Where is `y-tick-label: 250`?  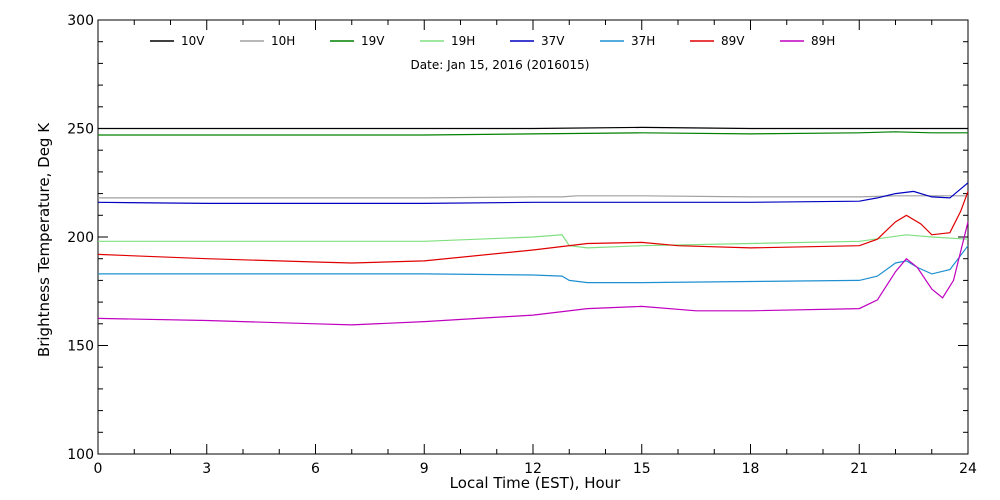
y-tick-label: 250 is located at coordinates (80, 130).